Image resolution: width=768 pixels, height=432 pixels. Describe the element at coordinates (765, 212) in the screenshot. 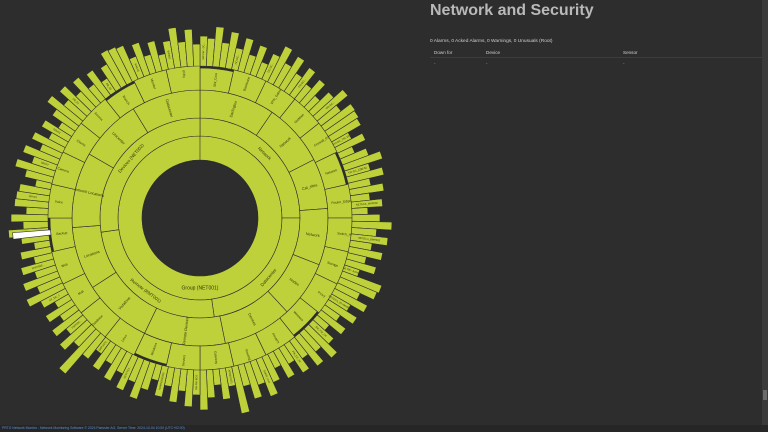

I see `vertical-scrollbar` at that location.